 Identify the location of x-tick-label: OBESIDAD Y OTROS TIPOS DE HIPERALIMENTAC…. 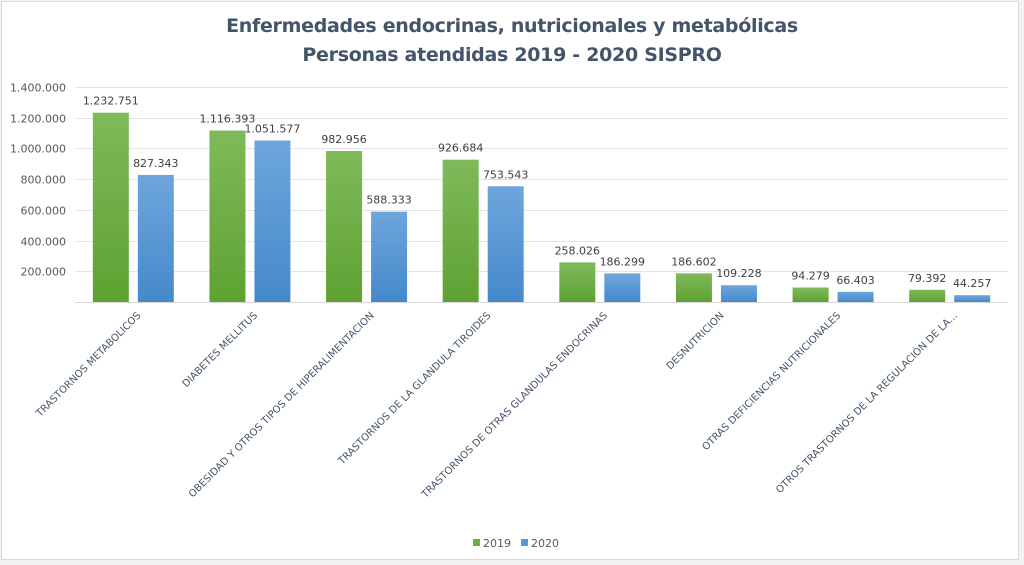
(282, 405).